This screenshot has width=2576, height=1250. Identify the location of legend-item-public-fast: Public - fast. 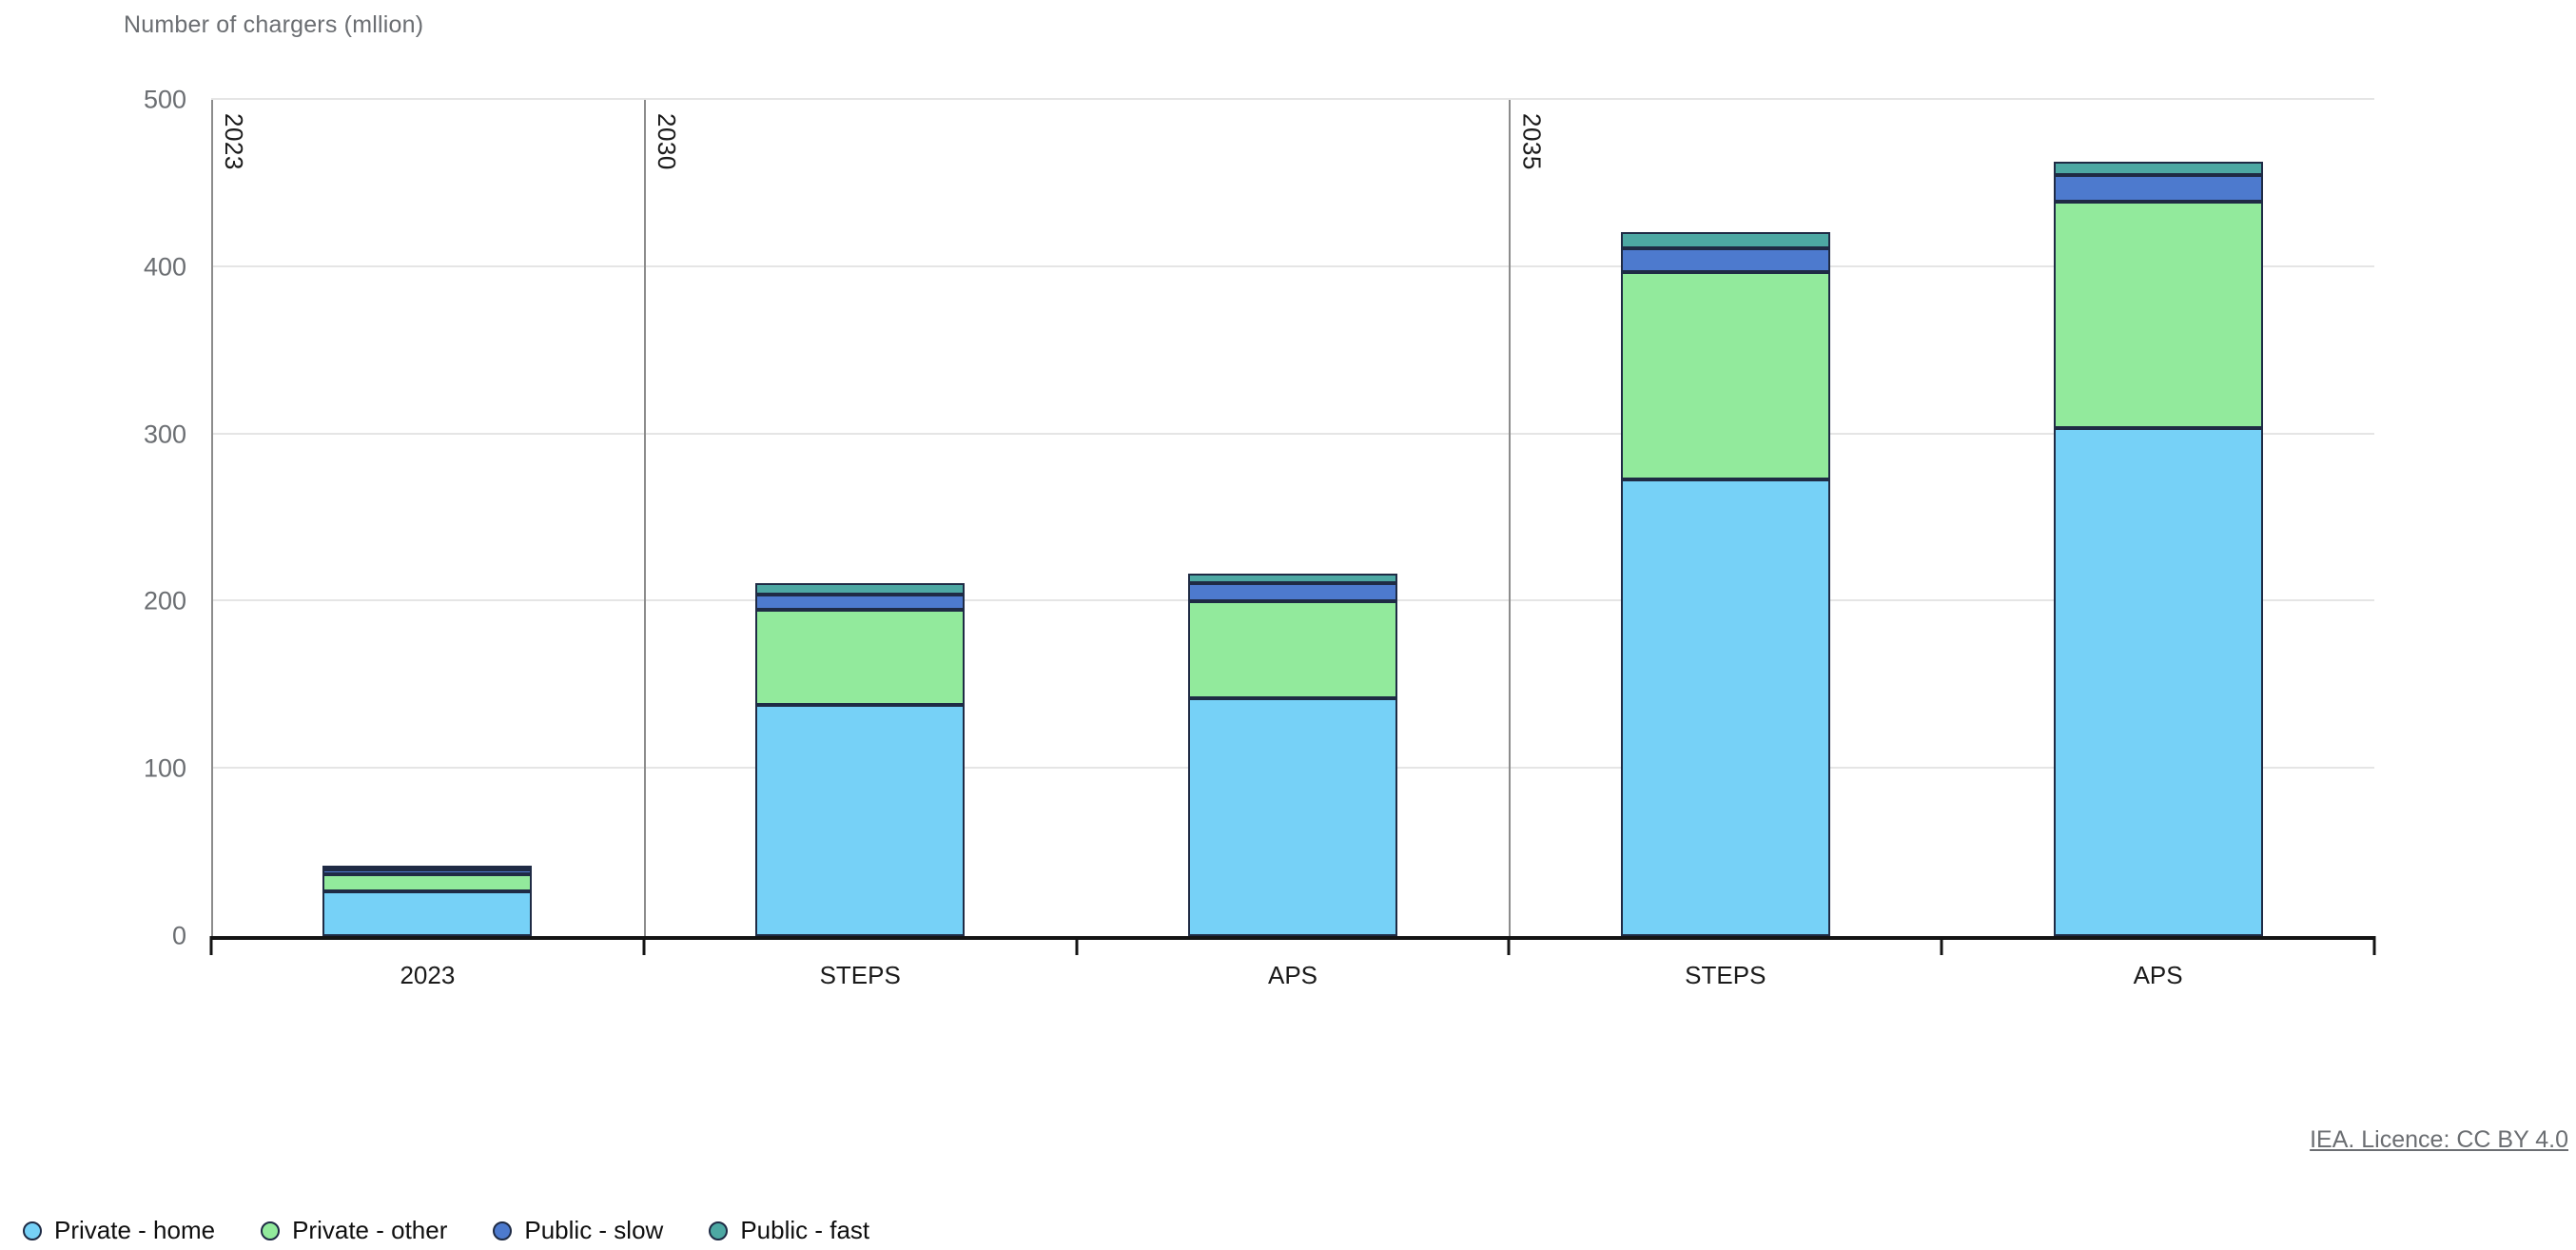
(789, 1230).